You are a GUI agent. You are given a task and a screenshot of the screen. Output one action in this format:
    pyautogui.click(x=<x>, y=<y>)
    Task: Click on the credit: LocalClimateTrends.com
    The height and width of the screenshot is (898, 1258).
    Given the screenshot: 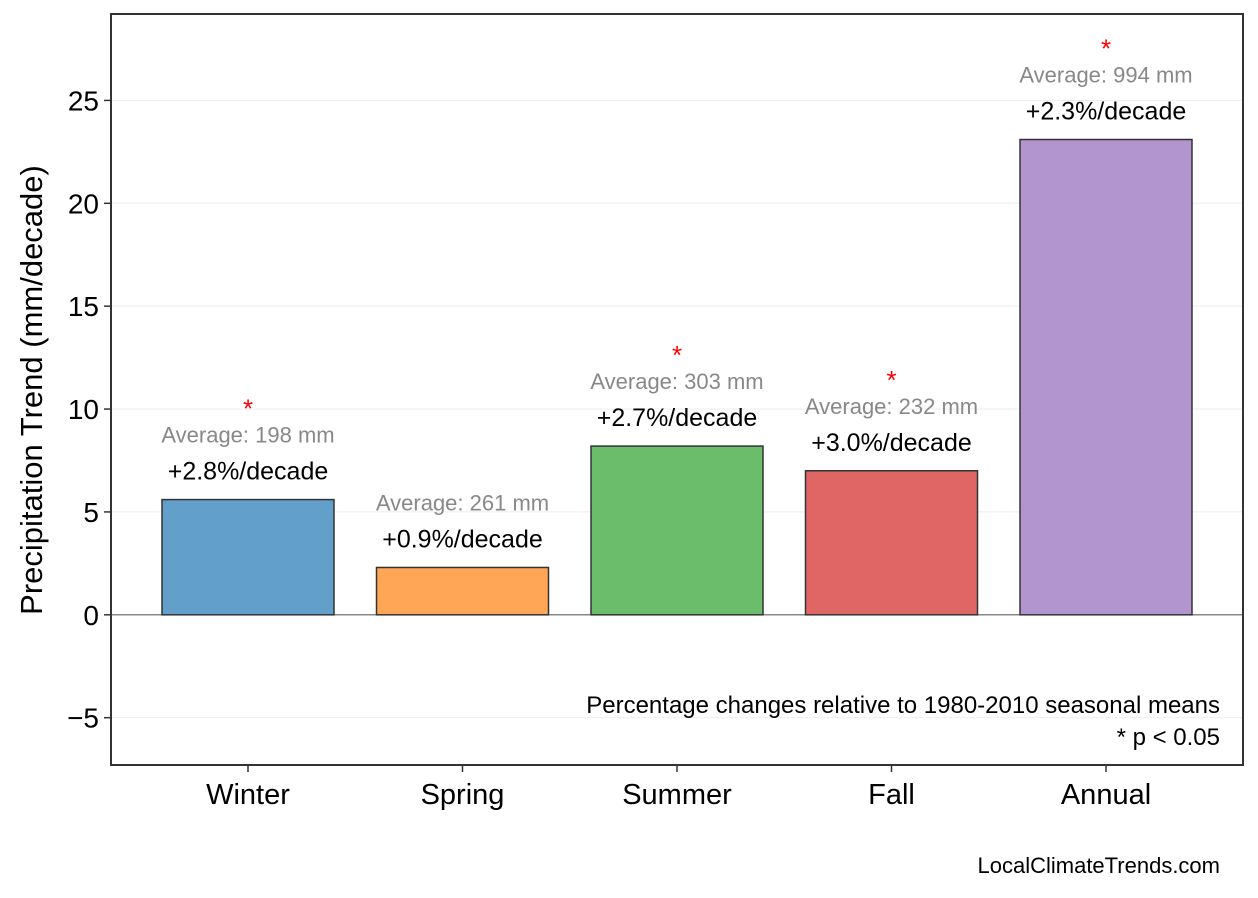 What is the action you would take?
    pyautogui.click(x=1099, y=865)
    